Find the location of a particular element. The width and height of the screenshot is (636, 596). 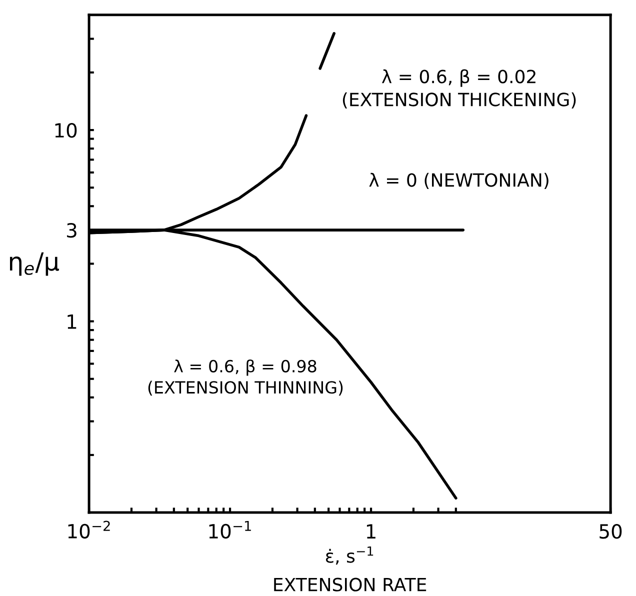

annotation: λ = 0.6, β = 0.02 (EXTENSION THICKENING) is located at coordinates (459, 88).